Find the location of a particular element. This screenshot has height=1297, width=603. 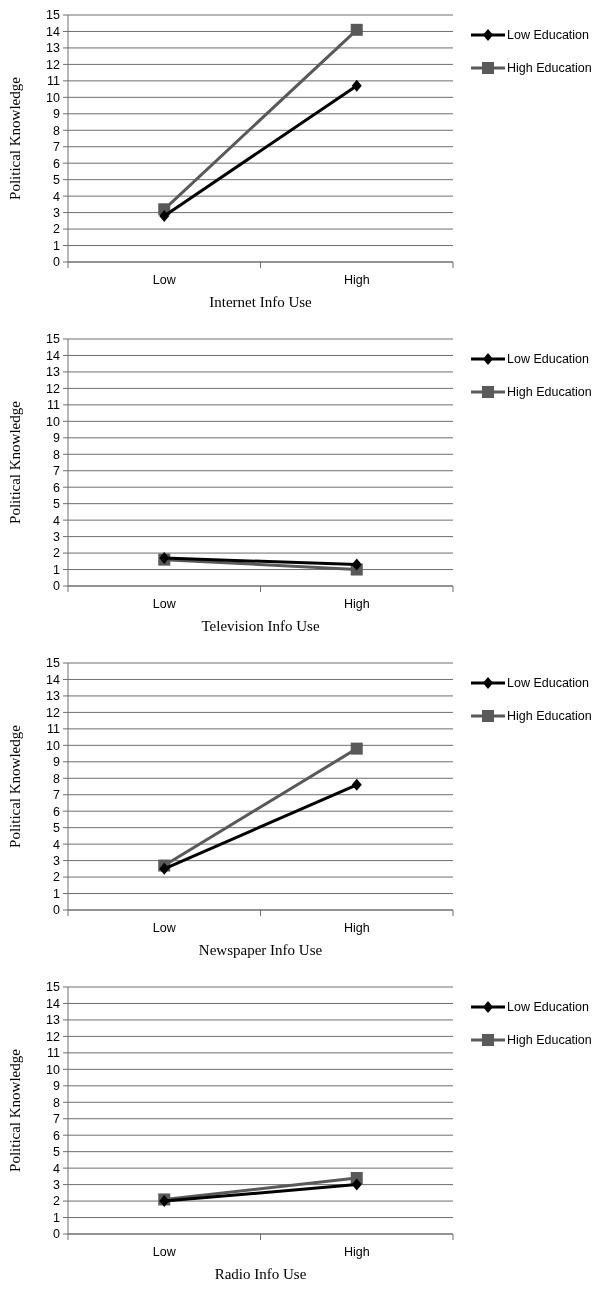

x-axis-title: Newspaper Info Use is located at coordinates (260, 950).